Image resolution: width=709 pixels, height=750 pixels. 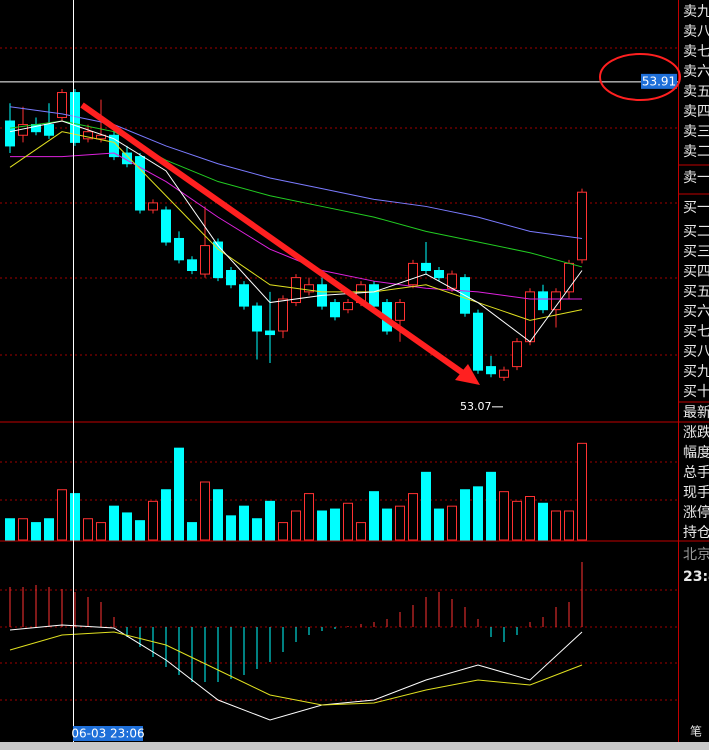 I want to click on side-label: 最新, so click(x=696, y=413).